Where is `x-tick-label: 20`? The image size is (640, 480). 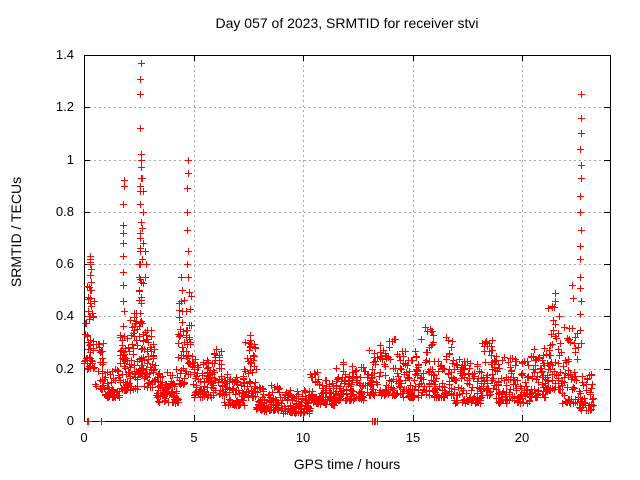
x-tick-label: 20 is located at coordinates (522, 437).